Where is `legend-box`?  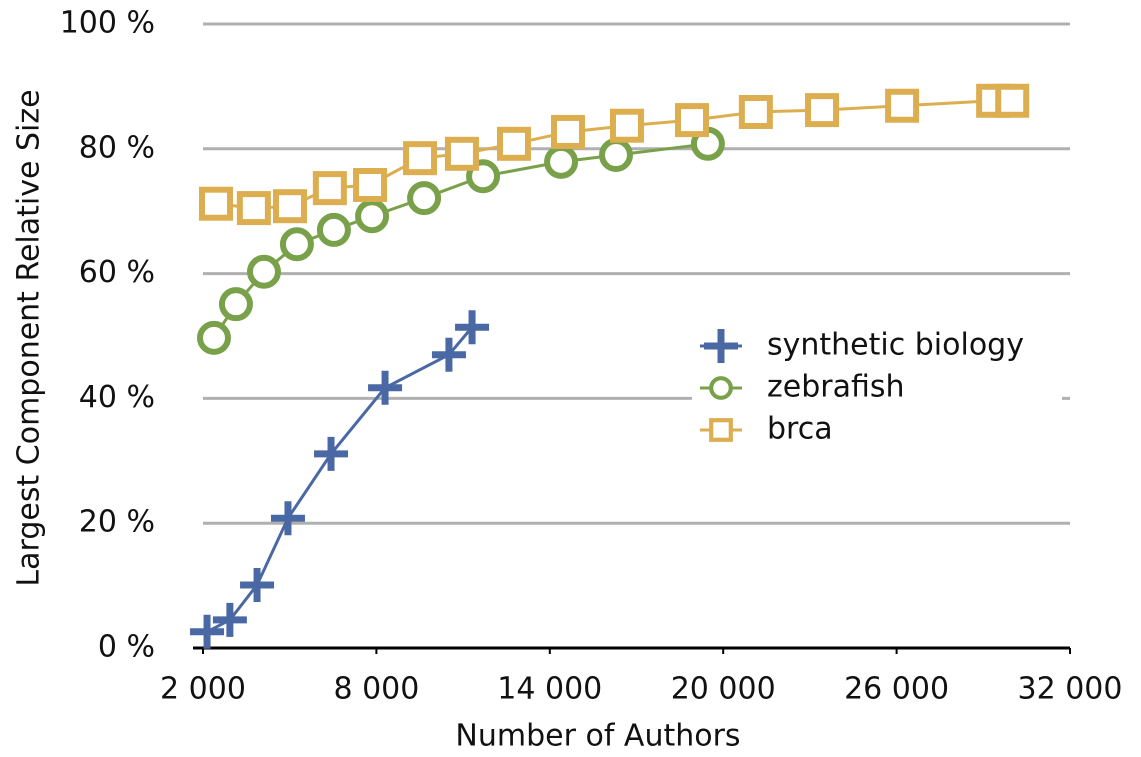 legend-box is located at coordinates (877, 392).